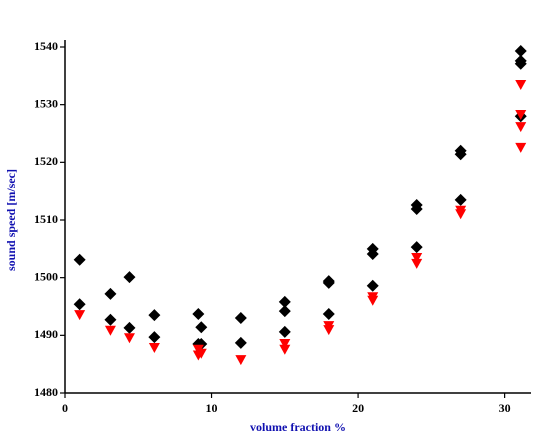 The width and height of the screenshot is (536, 439). What do you see at coordinates (46, 219) in the screenshot?
I see `y-tick-label: 1510` at bounding box center [46, 219].